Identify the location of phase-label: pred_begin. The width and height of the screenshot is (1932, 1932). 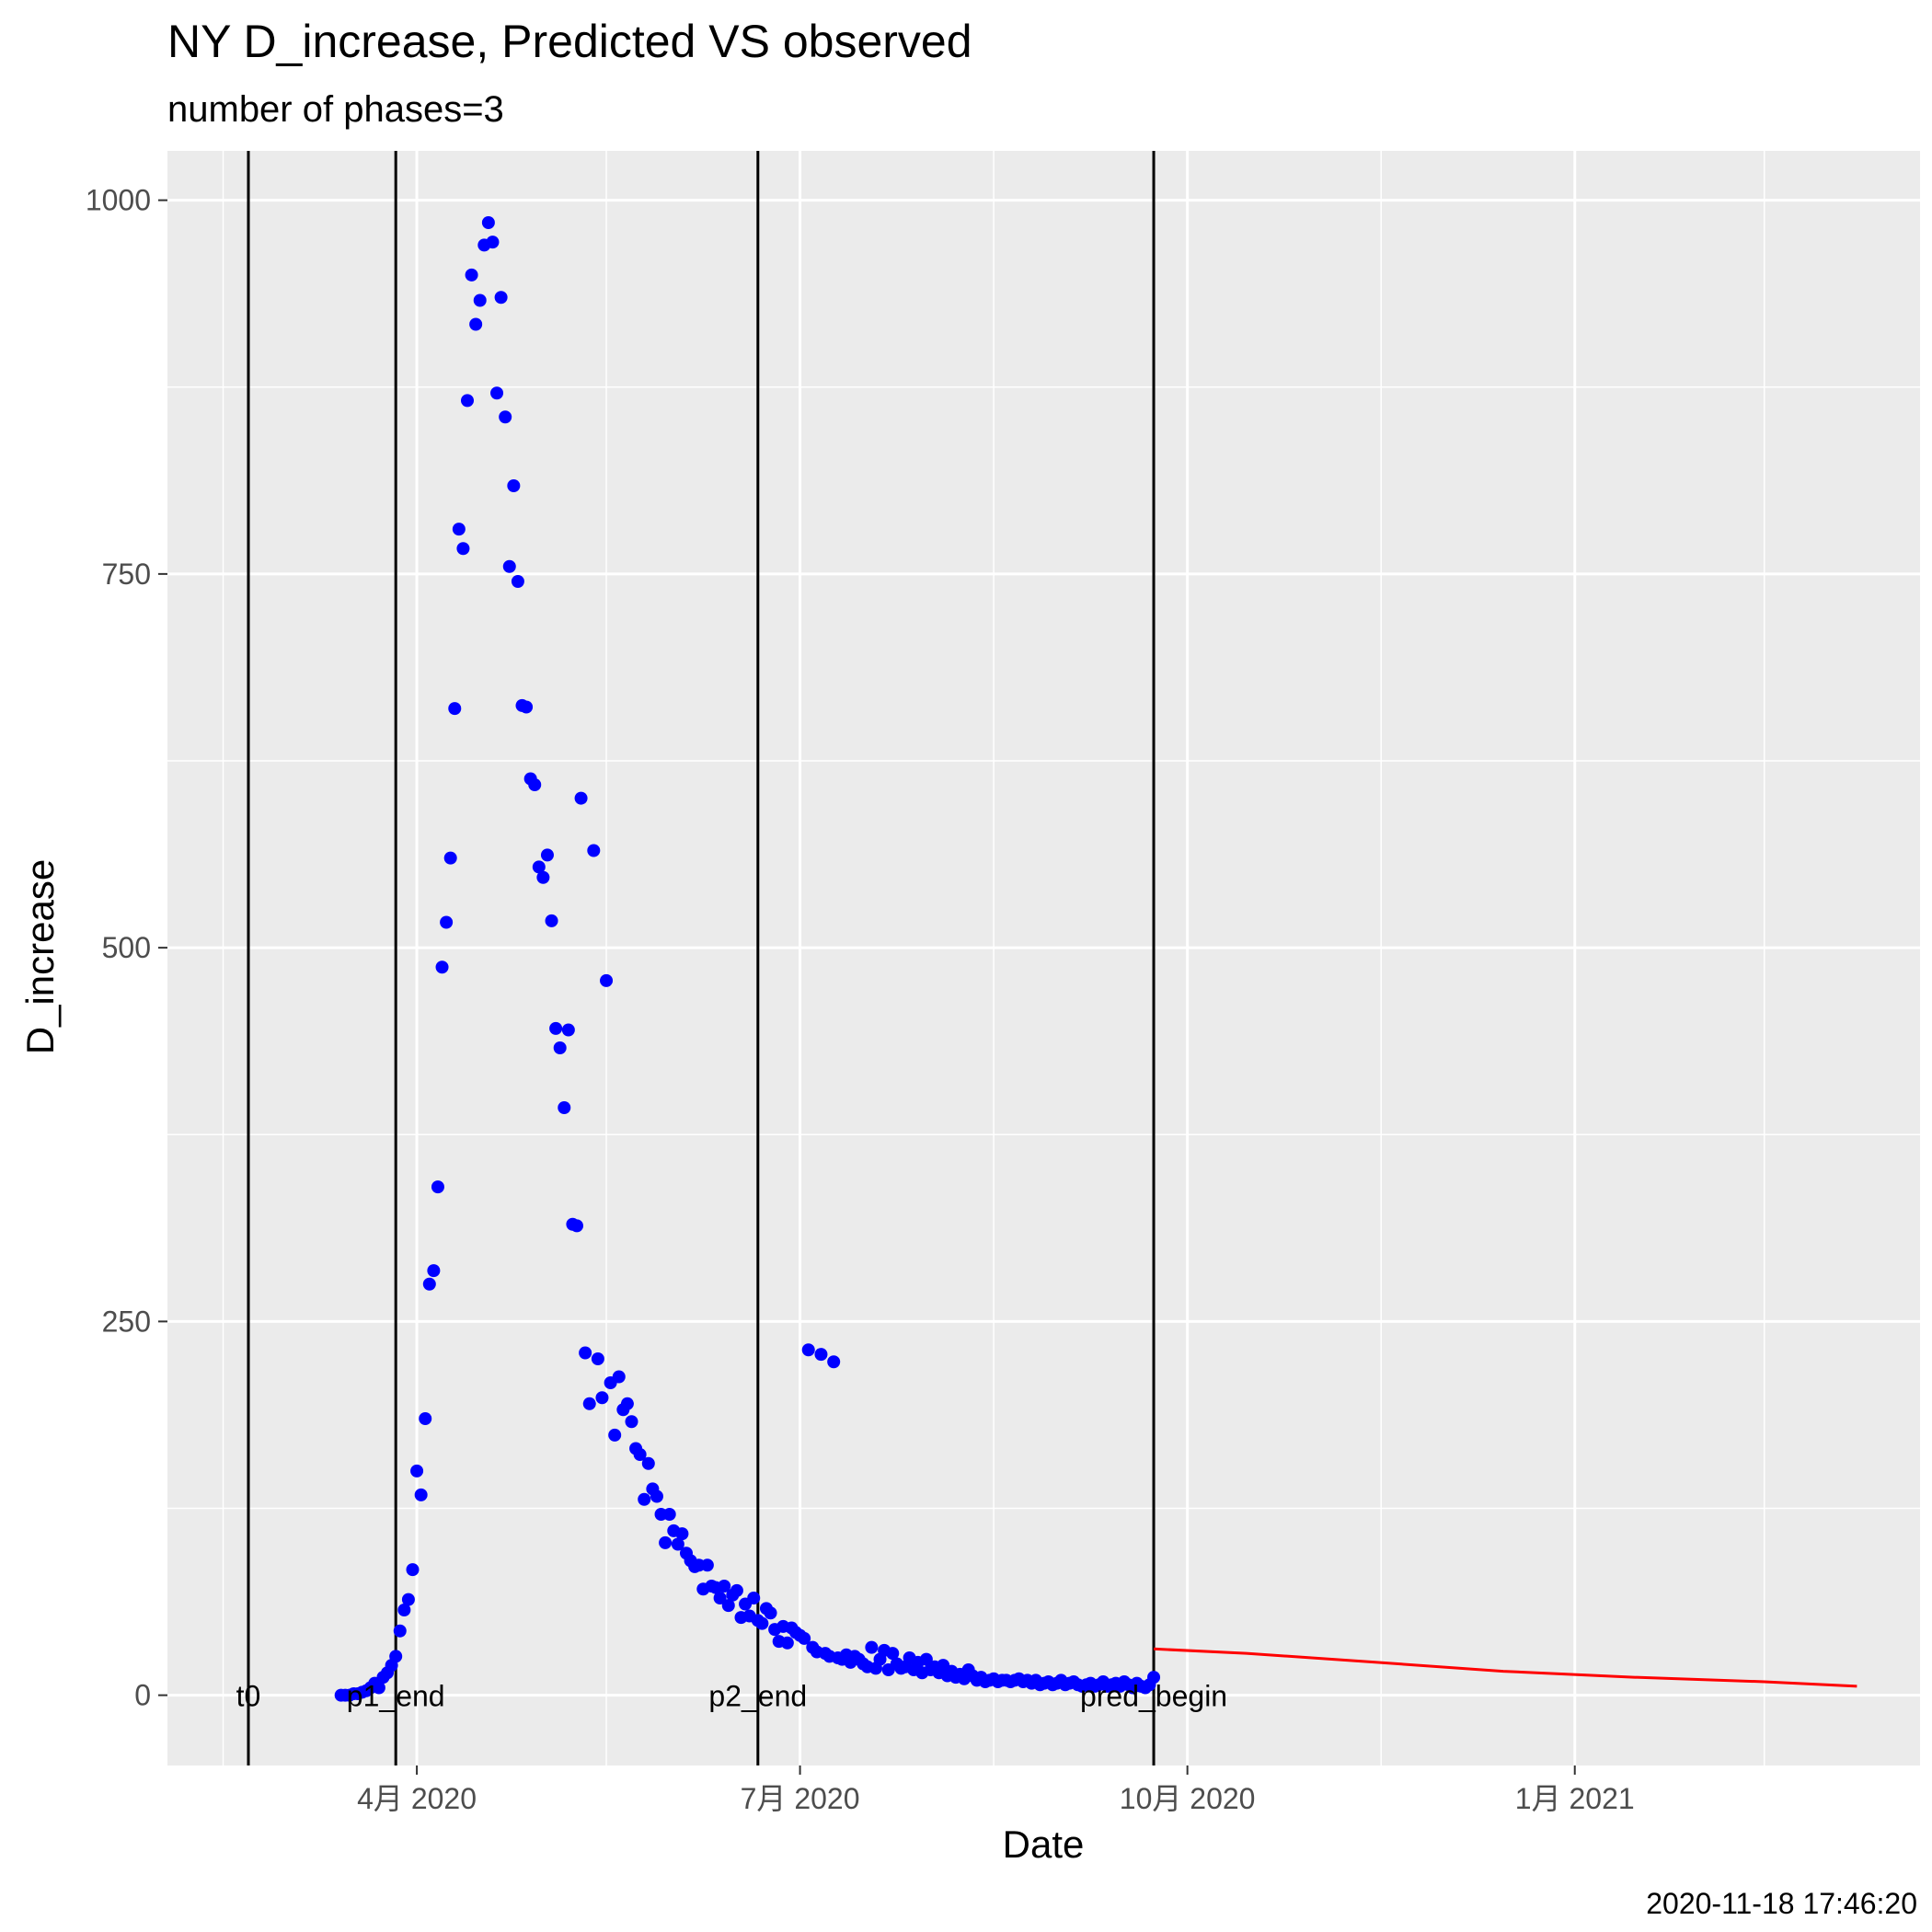
(1153, 1696).